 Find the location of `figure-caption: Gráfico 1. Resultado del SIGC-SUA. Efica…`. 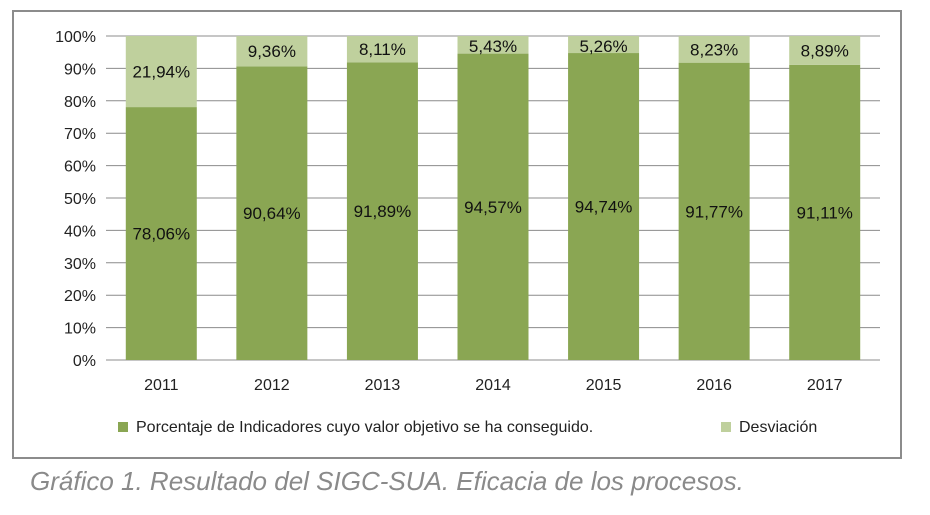

figure-caption: Gráfico 1. Resultado del SIGC-SUA. Efica… is located at coordinates (387, 481).